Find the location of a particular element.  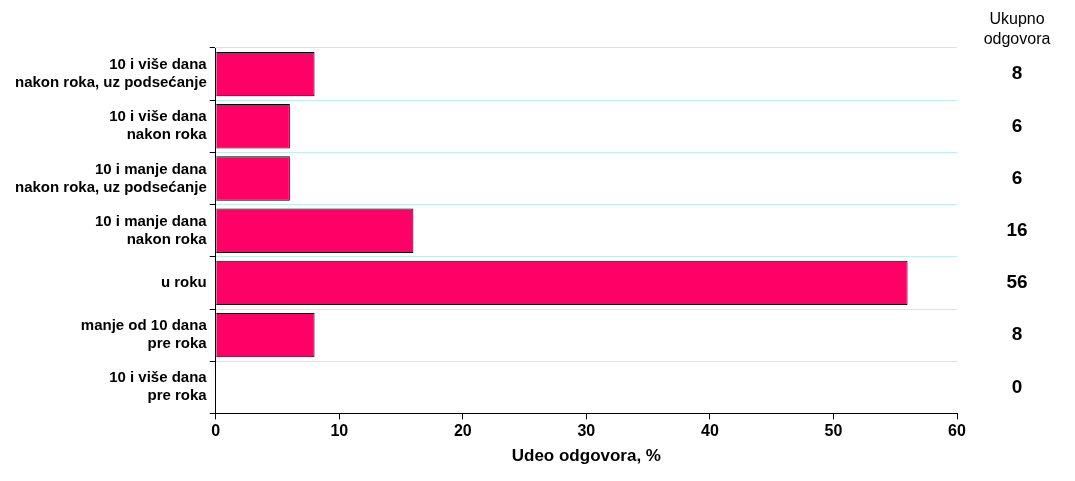

data-label: 56 is located at coordinates (1017, 282).